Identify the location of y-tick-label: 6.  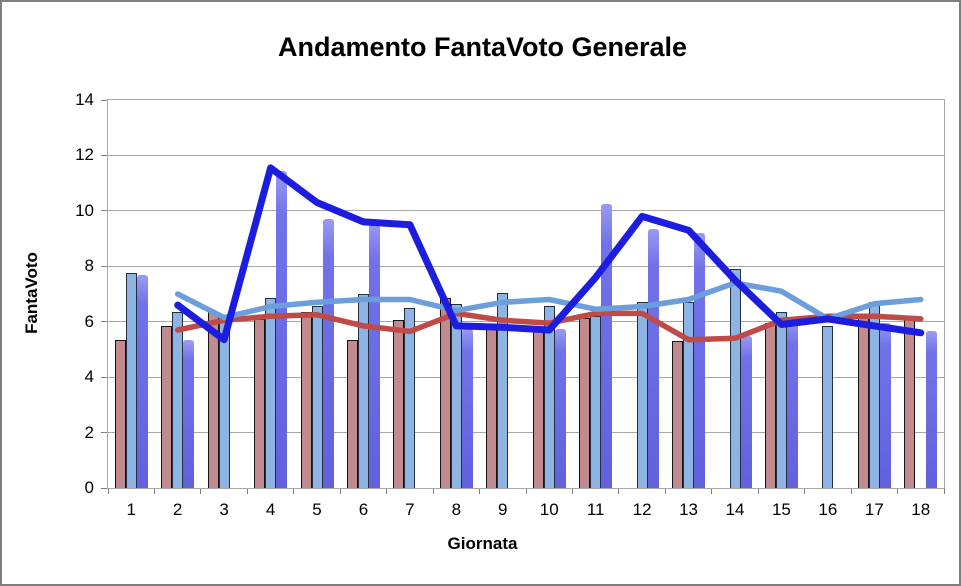
(89, 321).